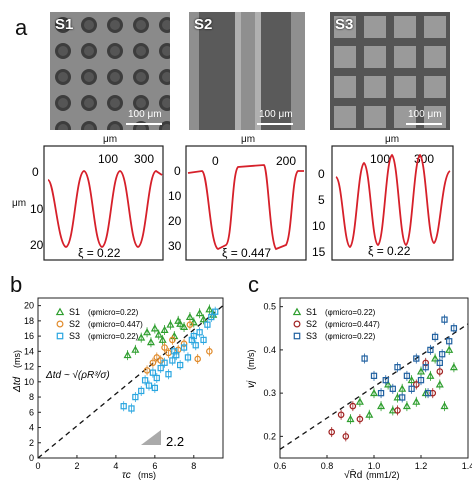 Image resolution: width=474 pixels, height=482 pixels. What do you see at coordinates (246, 253) in the screenshot?
I see `profile2-xi: ξ = 0.447` at bounding box center [246, 253].